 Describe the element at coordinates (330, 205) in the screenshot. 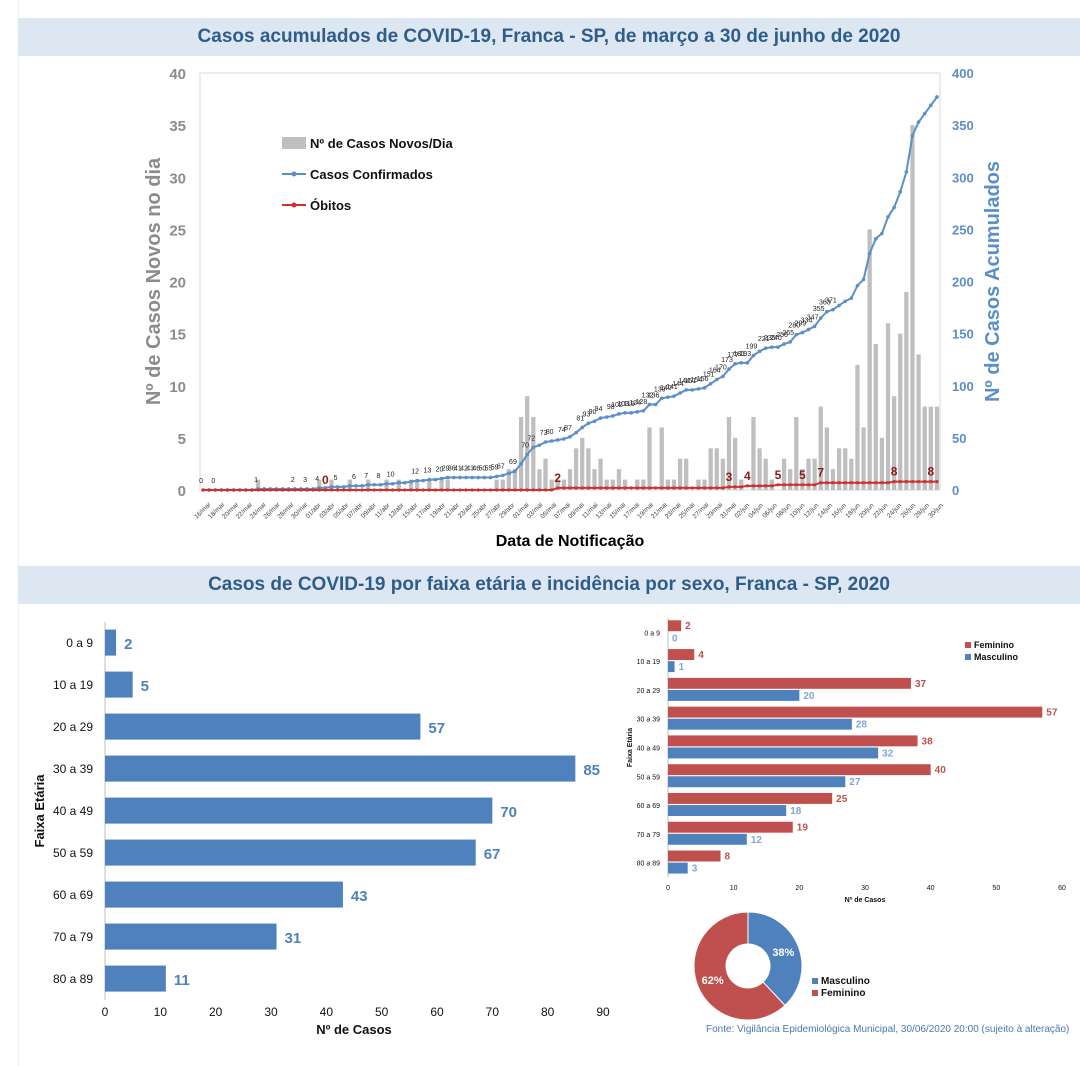

I see `legend-label-deaths: Óbitos` at that location.